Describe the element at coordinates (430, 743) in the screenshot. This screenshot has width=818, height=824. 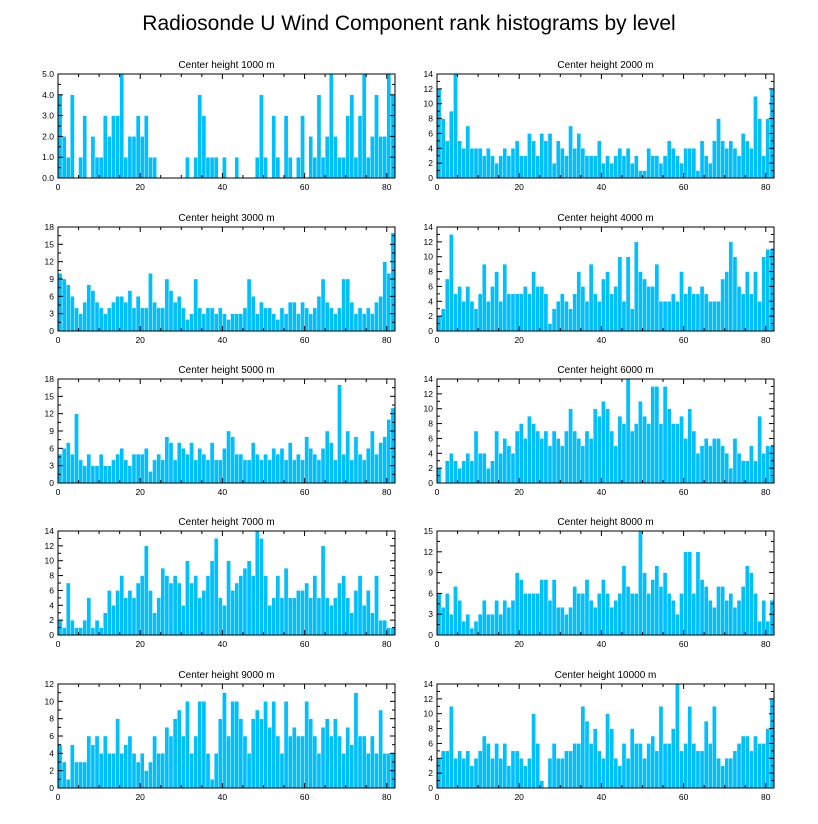
I see `y-tick-label: 6` at that location.